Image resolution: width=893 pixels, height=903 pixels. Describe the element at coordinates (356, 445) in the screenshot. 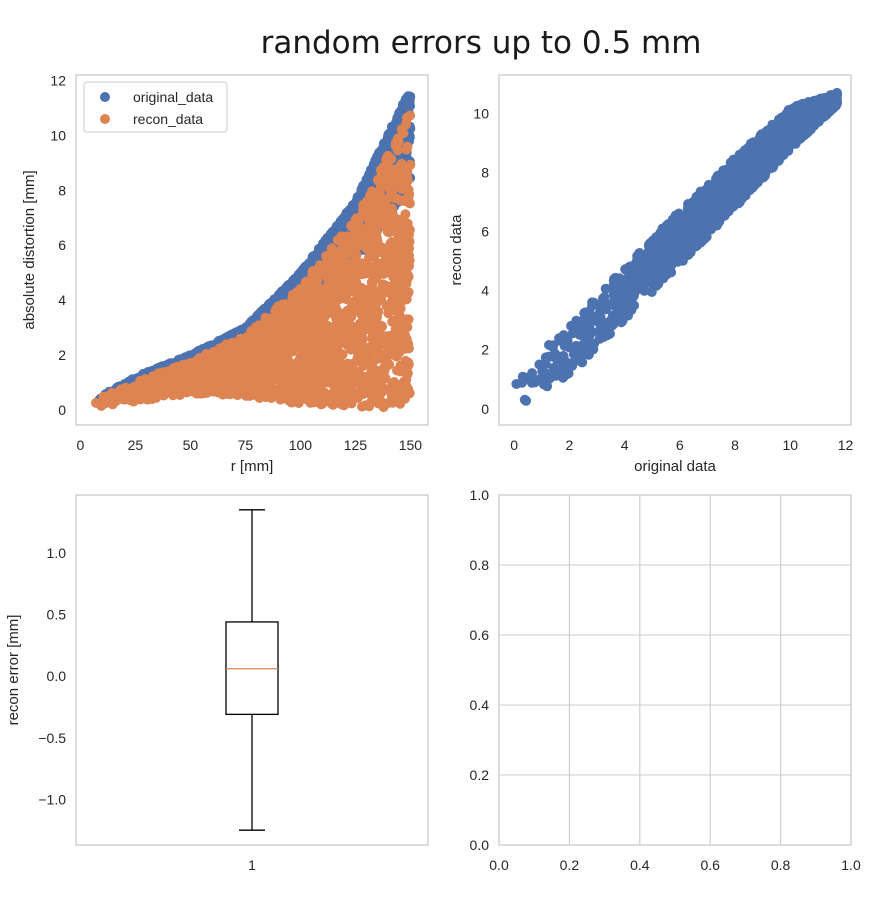

I see `x-tick-label: 125` at that location.